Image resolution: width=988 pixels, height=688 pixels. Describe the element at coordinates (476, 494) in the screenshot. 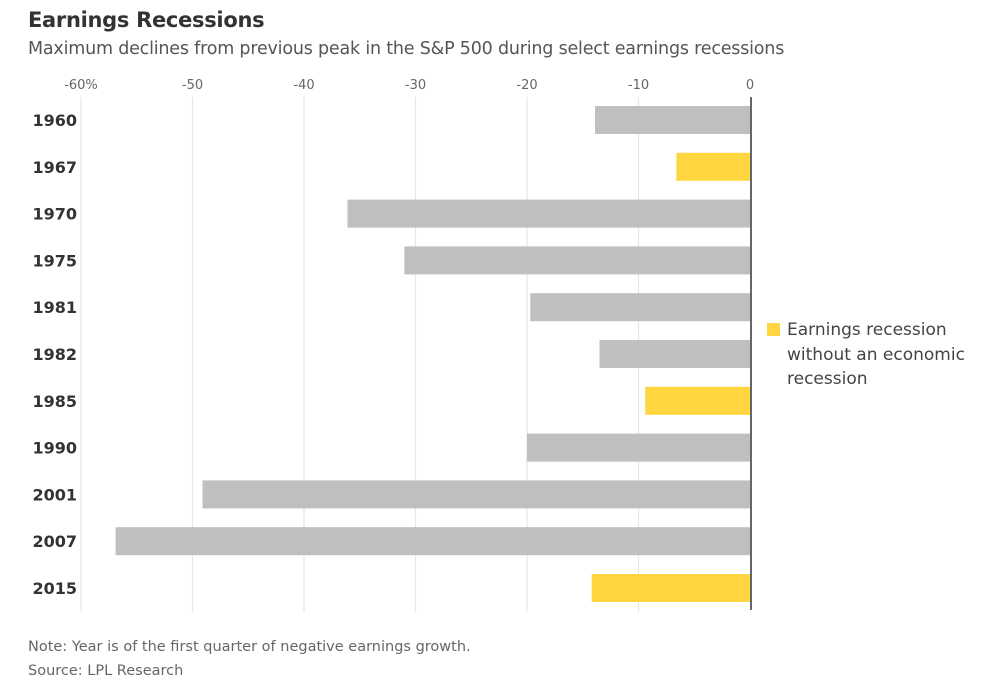

I see `bar-2001` at that location.